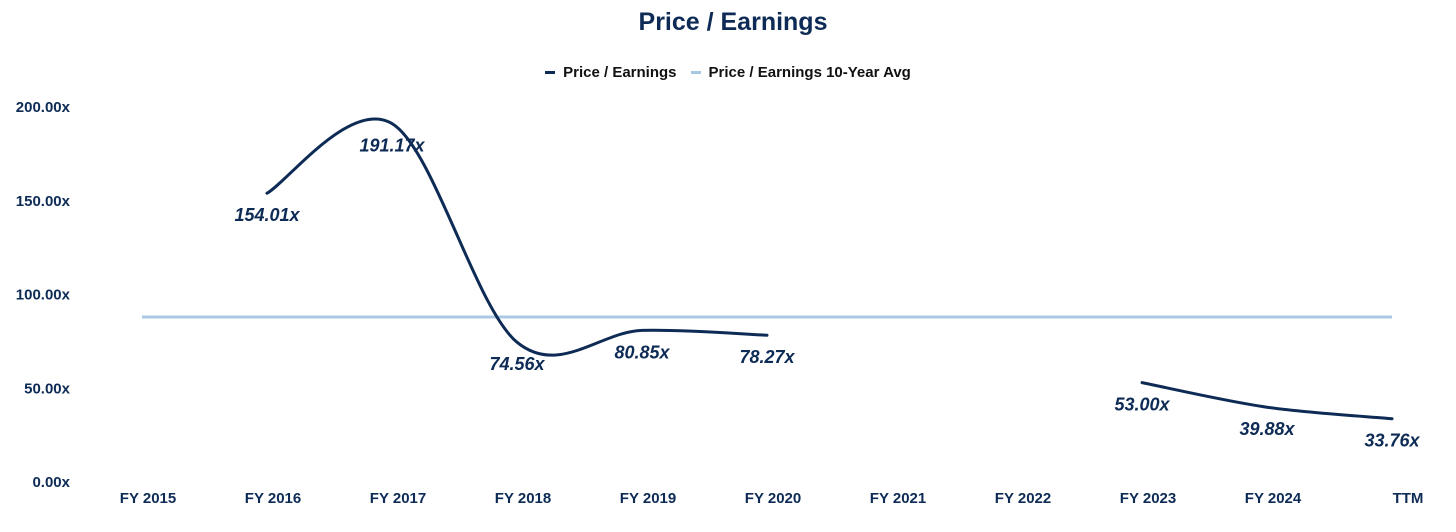 The image size is (1456, 532). What do you see at coordinates (392, 146) in the screenshot?
I see `data-label: 191.17x` at bounding box center [392, 146].